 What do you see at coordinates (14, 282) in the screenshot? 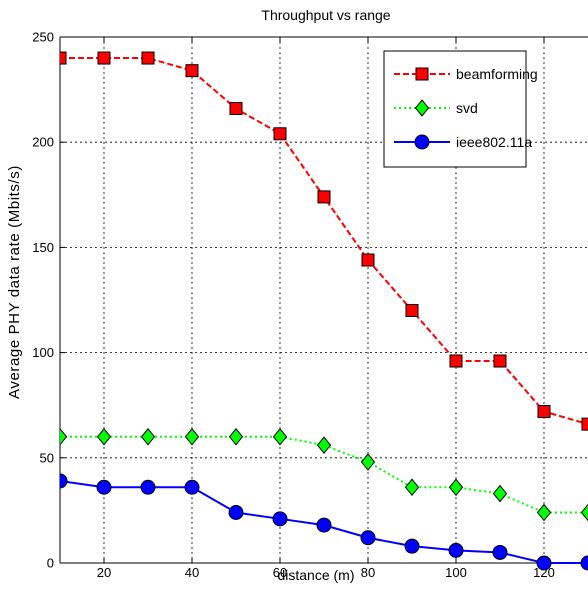
I see `y-axis-label: Average PHY data rate (Mbits/s)` at bounding box center [14, 282].